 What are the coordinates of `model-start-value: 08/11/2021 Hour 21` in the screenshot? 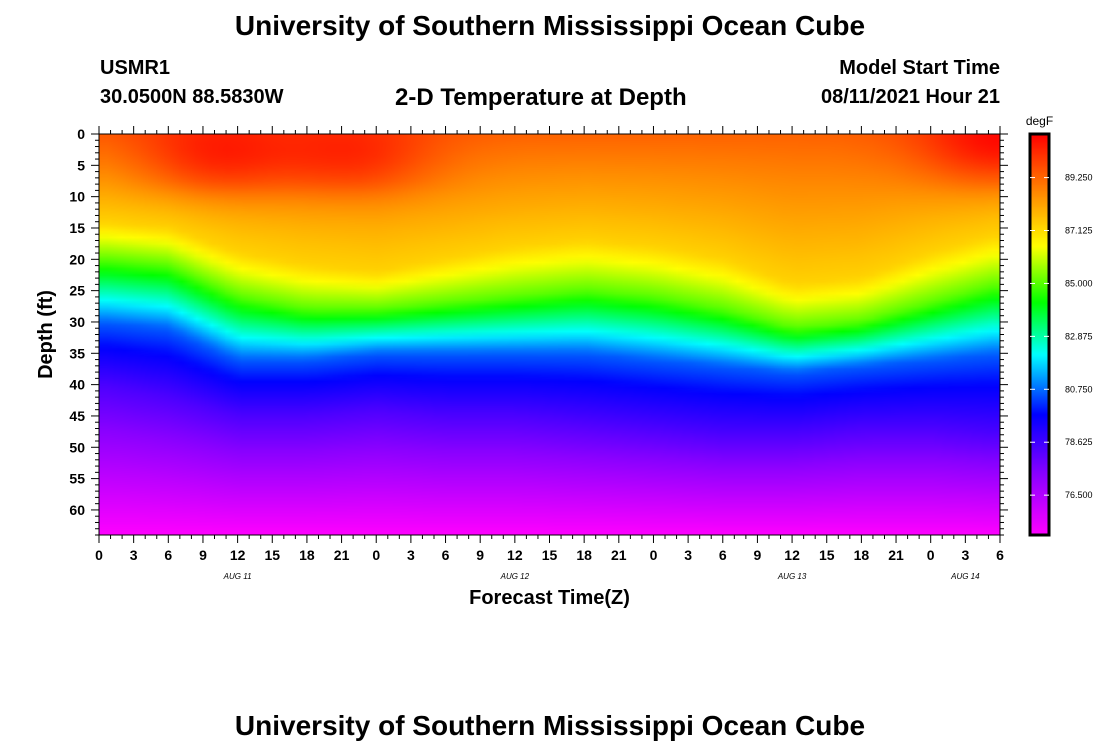 It's located at (910, 97).